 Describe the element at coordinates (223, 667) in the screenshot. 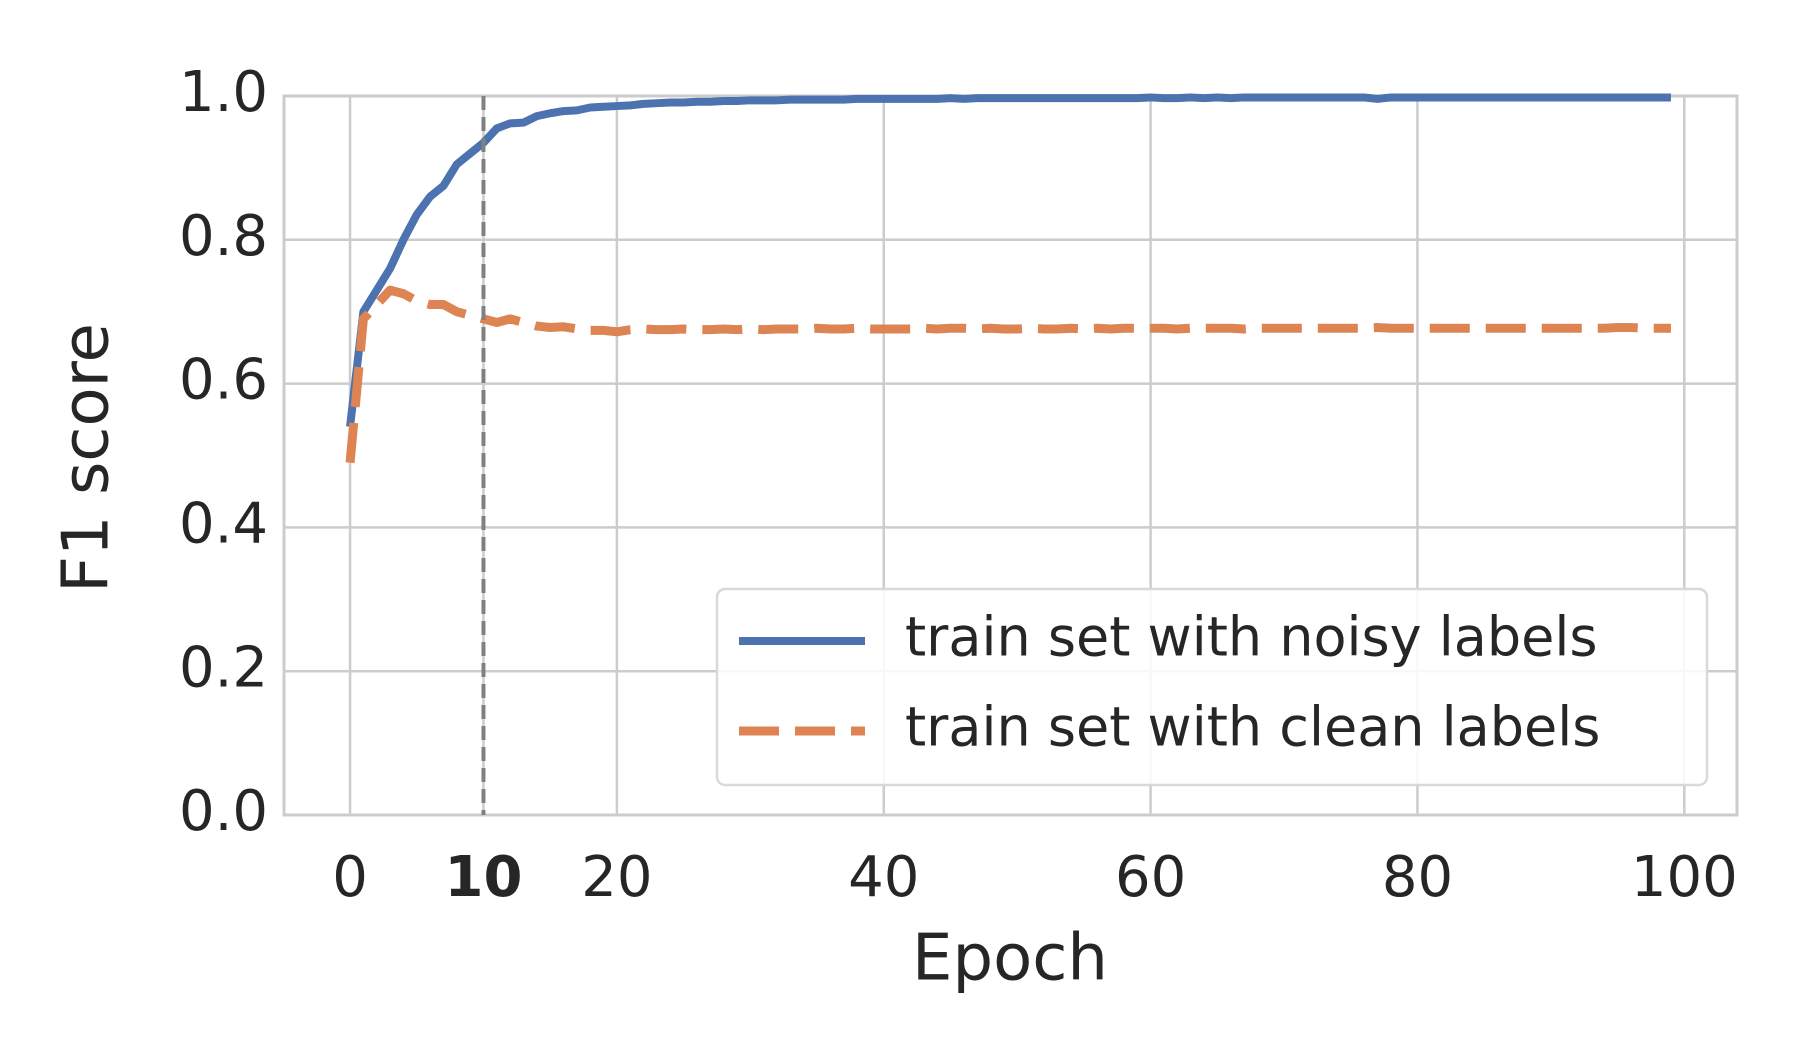

I see `y-tick-label: 0.2` at that location.